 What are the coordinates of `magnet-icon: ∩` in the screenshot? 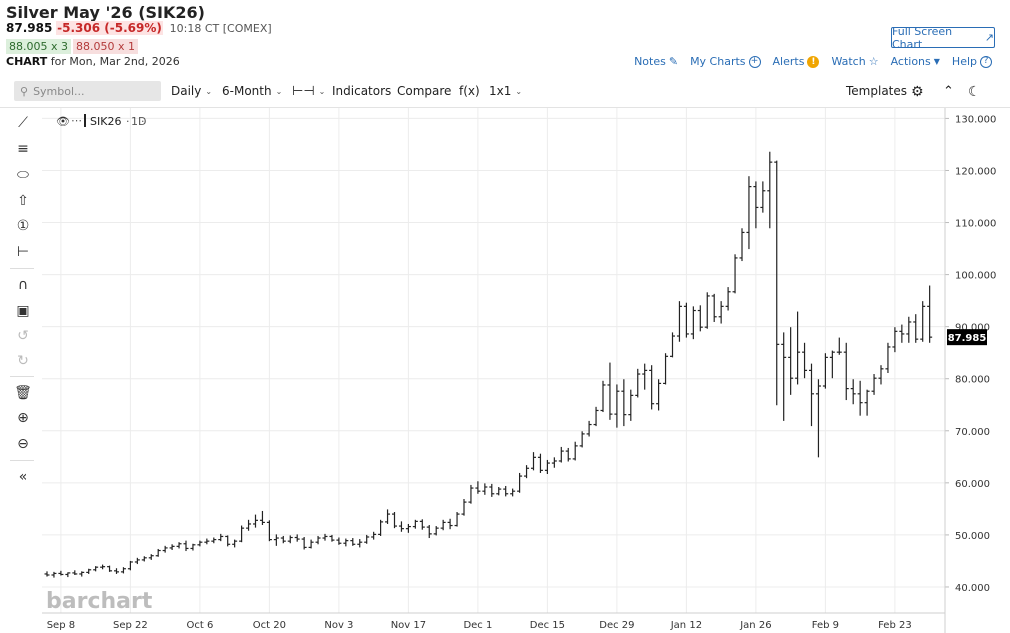 It's located at (23, 285).